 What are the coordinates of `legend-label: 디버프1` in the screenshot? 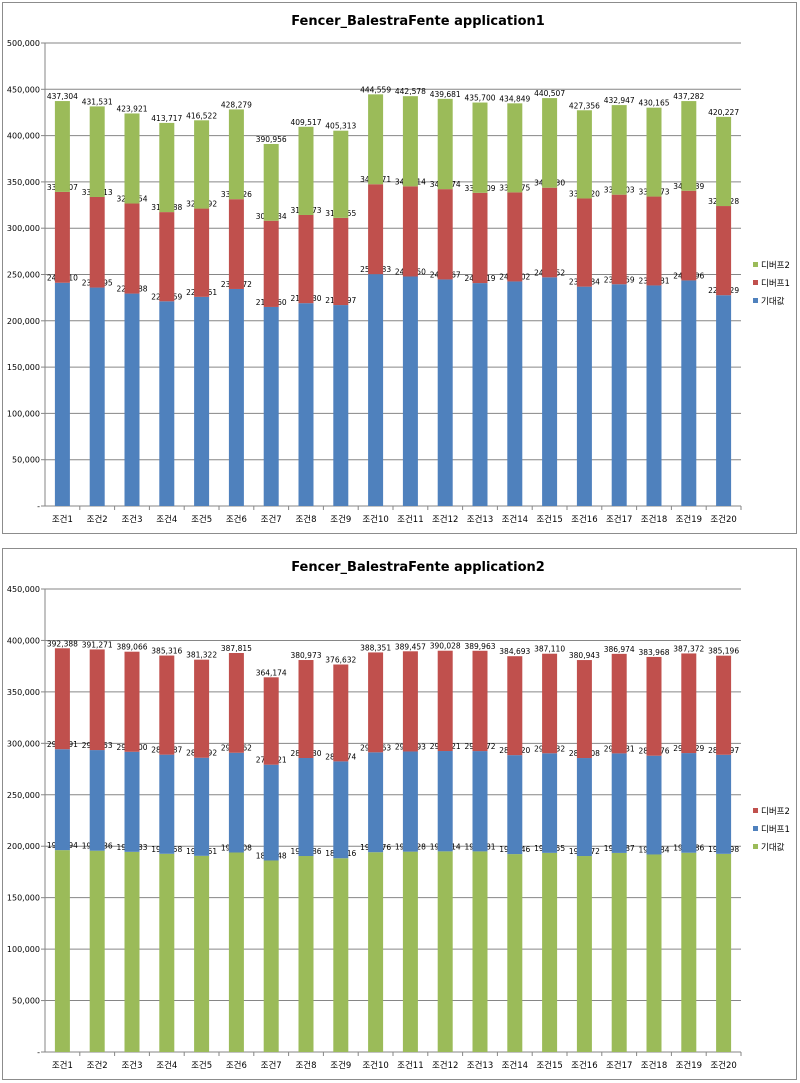 It's located at (775, 829).